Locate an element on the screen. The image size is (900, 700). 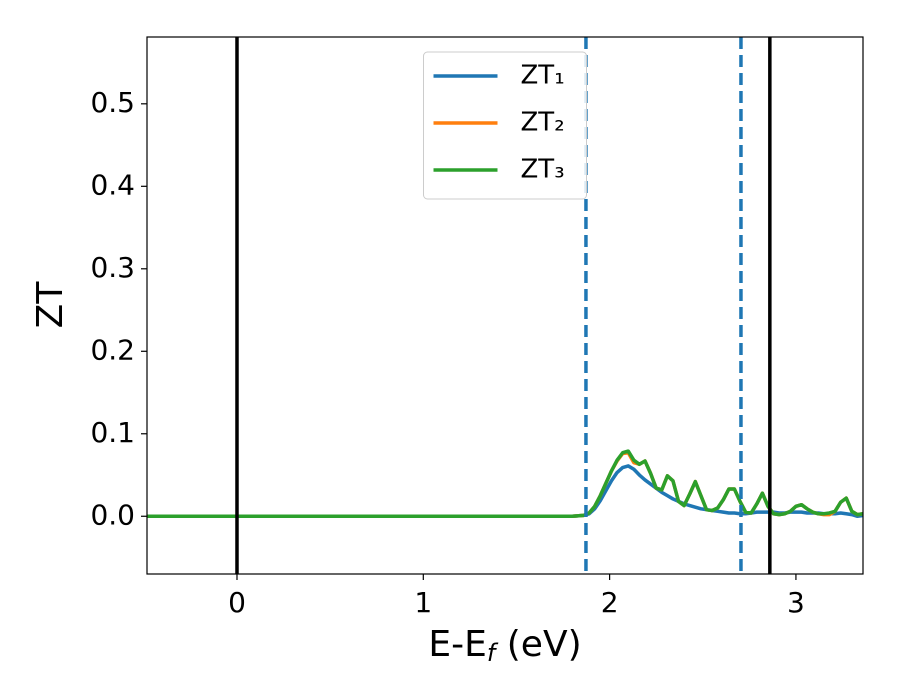
x-label-main: E-E is located at coordinates (457, 644).